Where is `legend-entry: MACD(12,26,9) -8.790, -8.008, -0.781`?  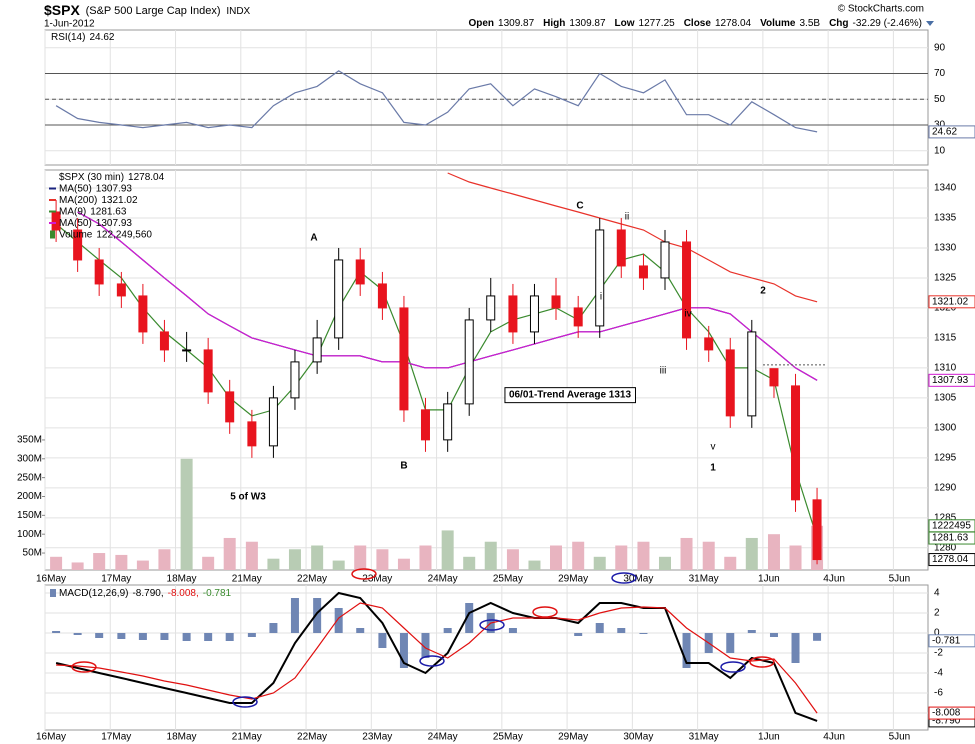 legend-entry: MACD(12,26,9) -8.790, -8.008, -0.781 is located at coordinates (145, 593).